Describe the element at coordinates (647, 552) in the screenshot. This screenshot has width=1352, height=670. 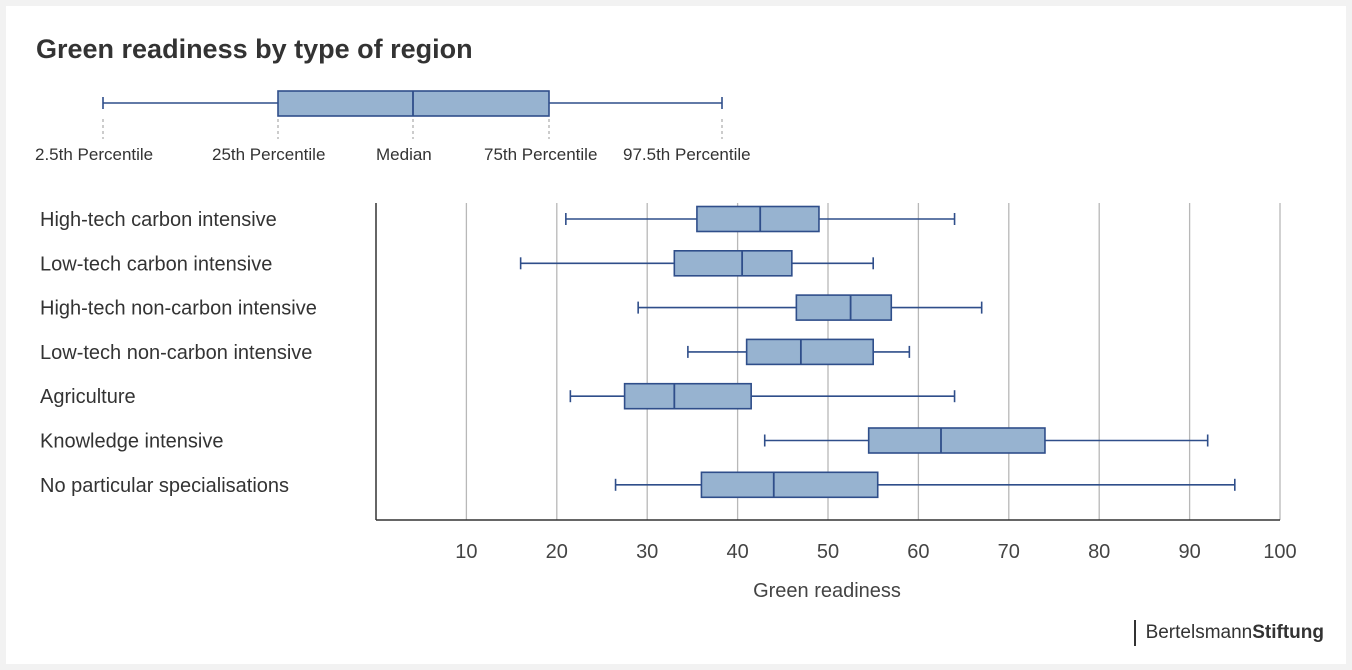
I see `x-tick-label-30: 30` at that location.